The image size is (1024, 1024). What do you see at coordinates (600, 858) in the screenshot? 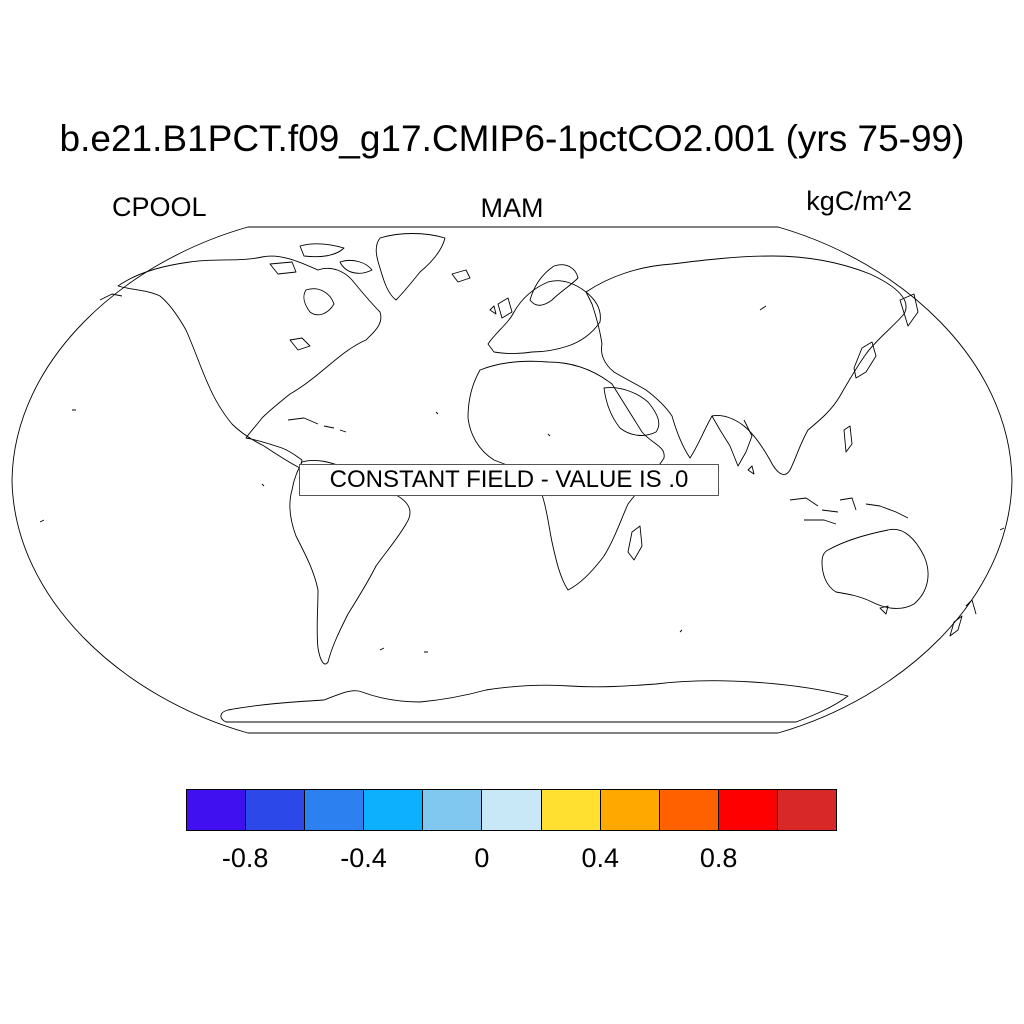
I see `colorbar-tick-label: 0.4` at bounding box center [600, 858].